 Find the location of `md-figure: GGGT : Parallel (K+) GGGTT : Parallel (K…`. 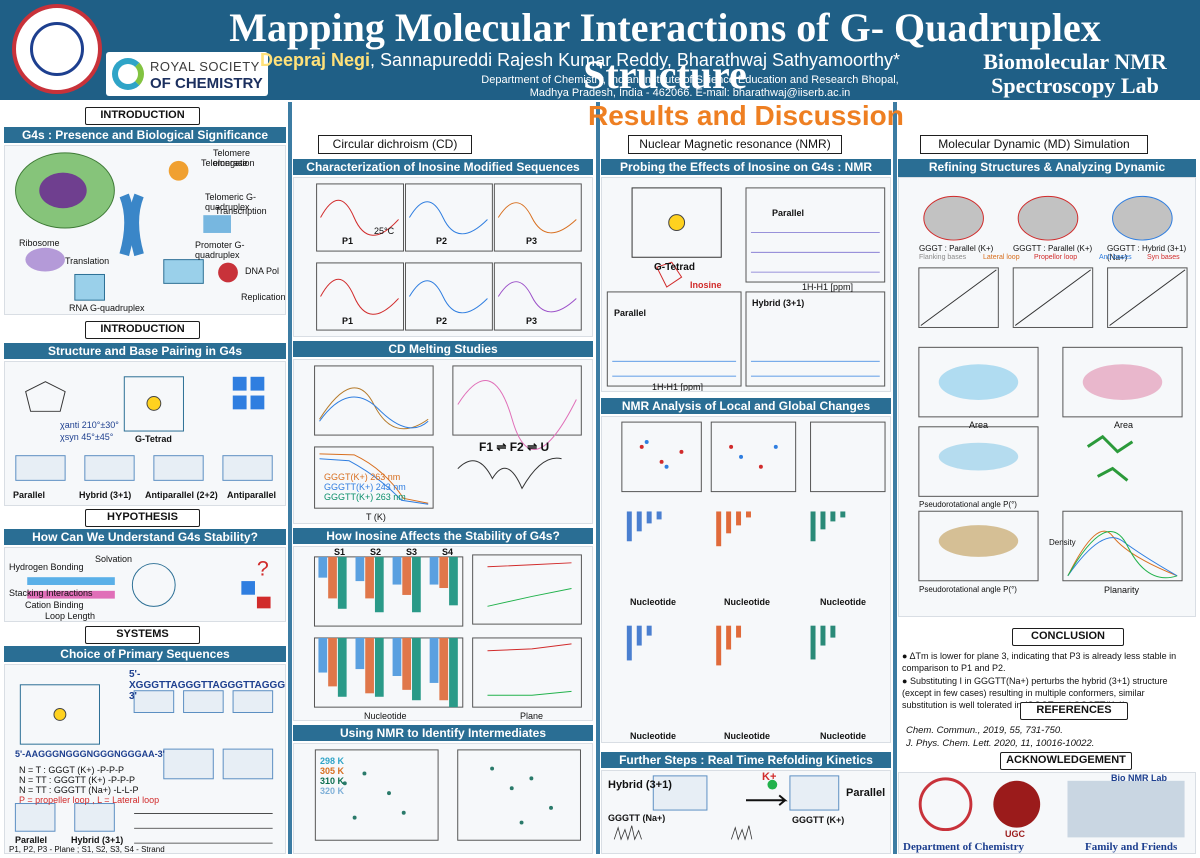

md-figure: GGGT : Parallel (K+) GGGTT : Parallel (K… is located at coordinates (1047, 397).